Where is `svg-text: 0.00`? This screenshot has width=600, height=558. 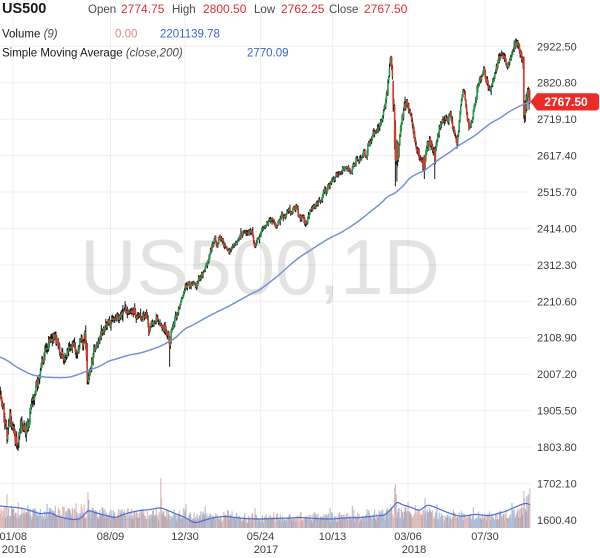
svg-text: 0.00 is located at coordinates (126, 35).